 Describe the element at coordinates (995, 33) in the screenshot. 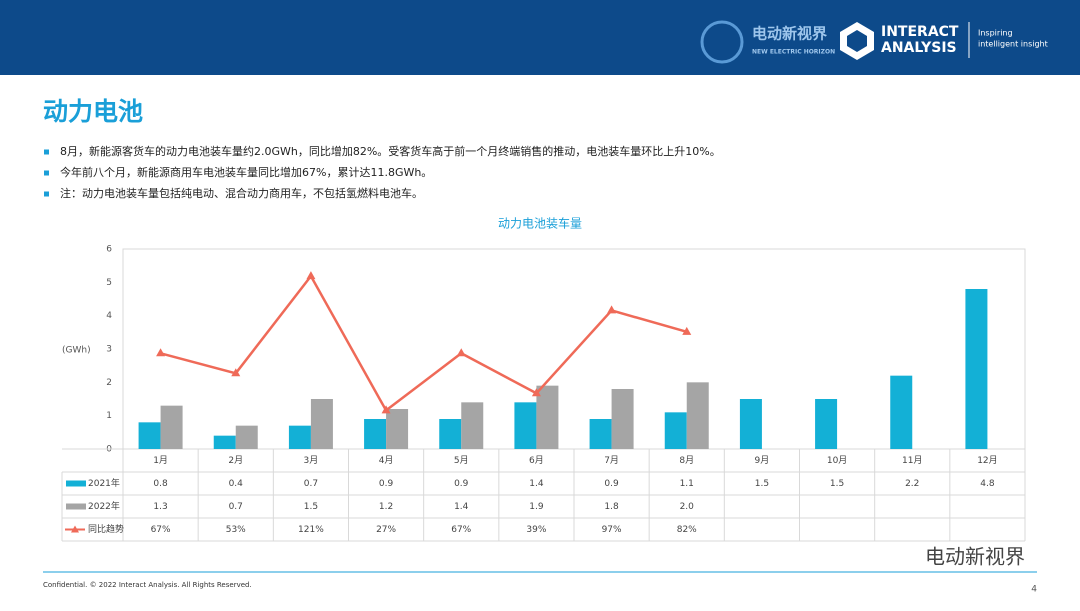

I see `tagline: Inspiring` at that location.